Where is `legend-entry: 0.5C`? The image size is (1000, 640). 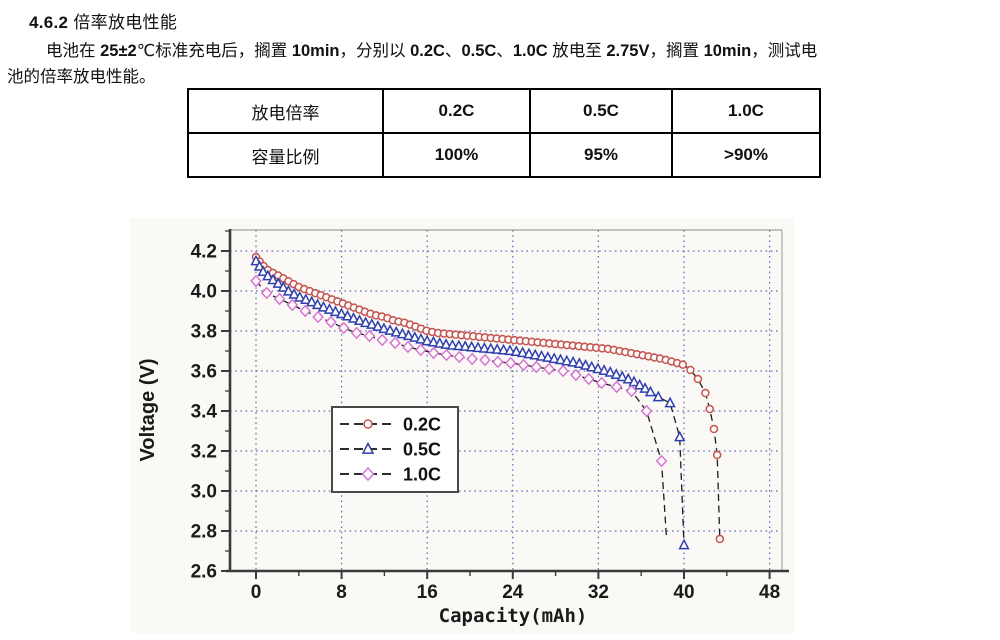
legend-entry: 0.5C is located at coordinates (422, 450).